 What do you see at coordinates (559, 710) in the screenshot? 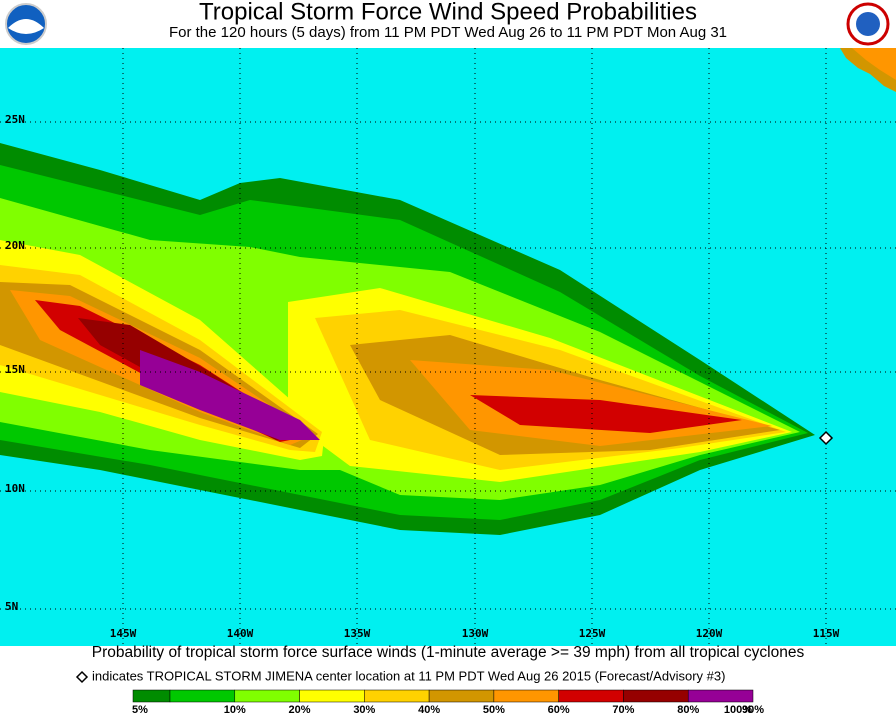
I see `legend-label: 60%` at bounding box center [559, 710].